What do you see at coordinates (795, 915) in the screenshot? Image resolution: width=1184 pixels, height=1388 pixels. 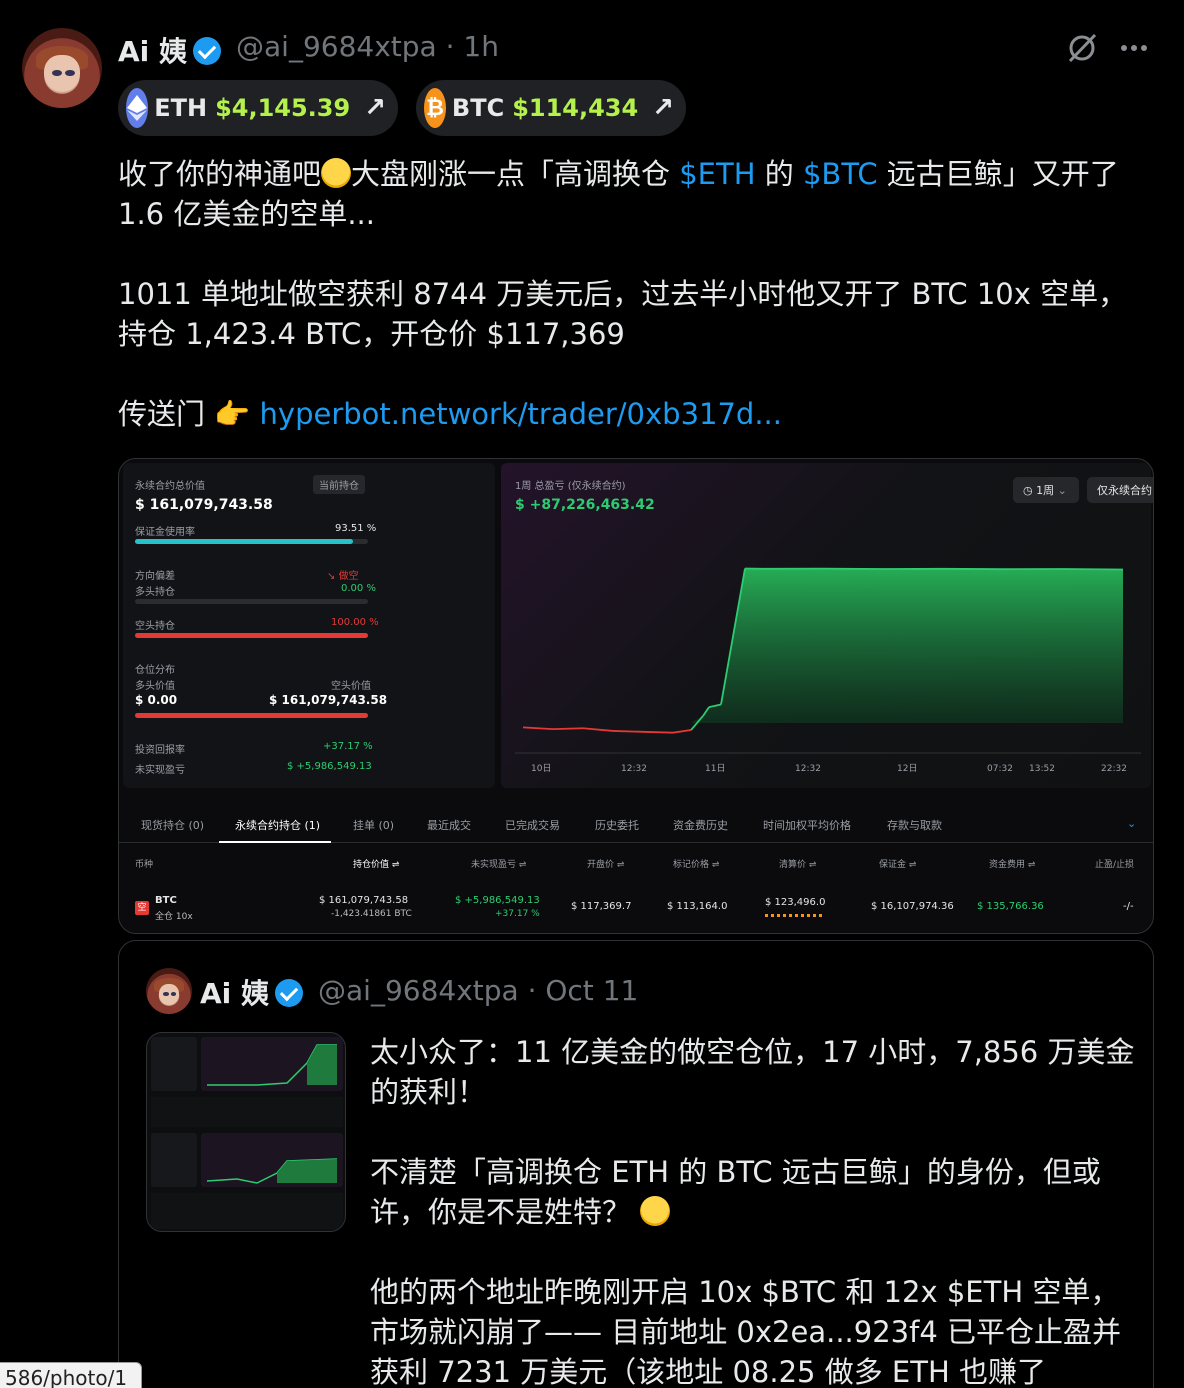 I see `liquidation-distance-dots` at bounding box center [795, 915].